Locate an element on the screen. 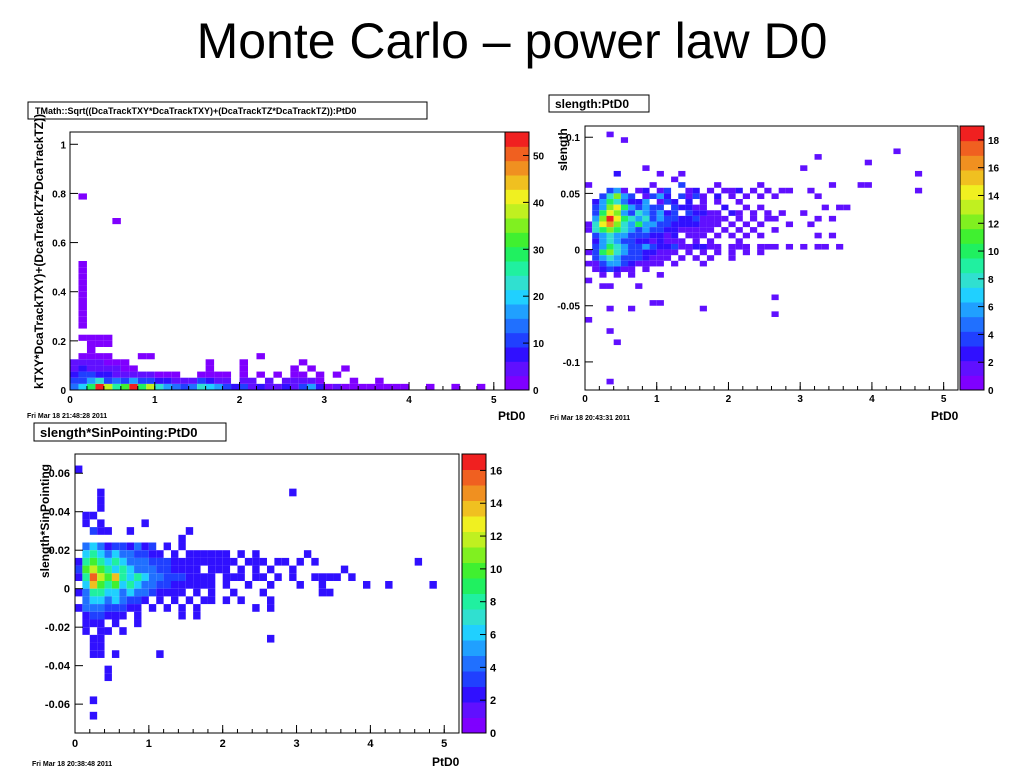 The height and width of the screenshot is (768, 1024). y-tick-label: 0.06 is located at coordinates (59, 474).